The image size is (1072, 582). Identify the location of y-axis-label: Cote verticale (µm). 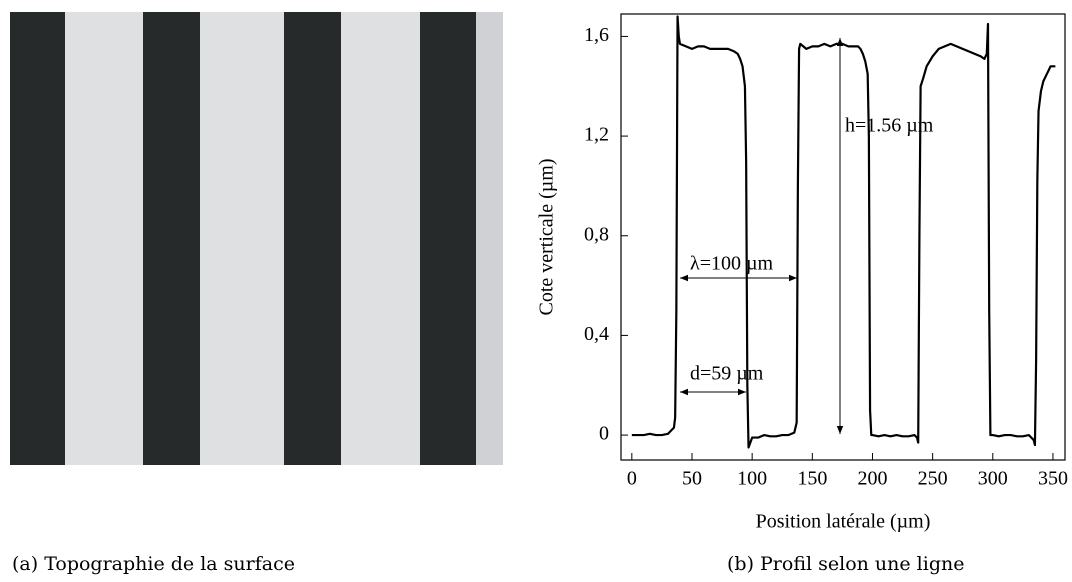
(547, 236).